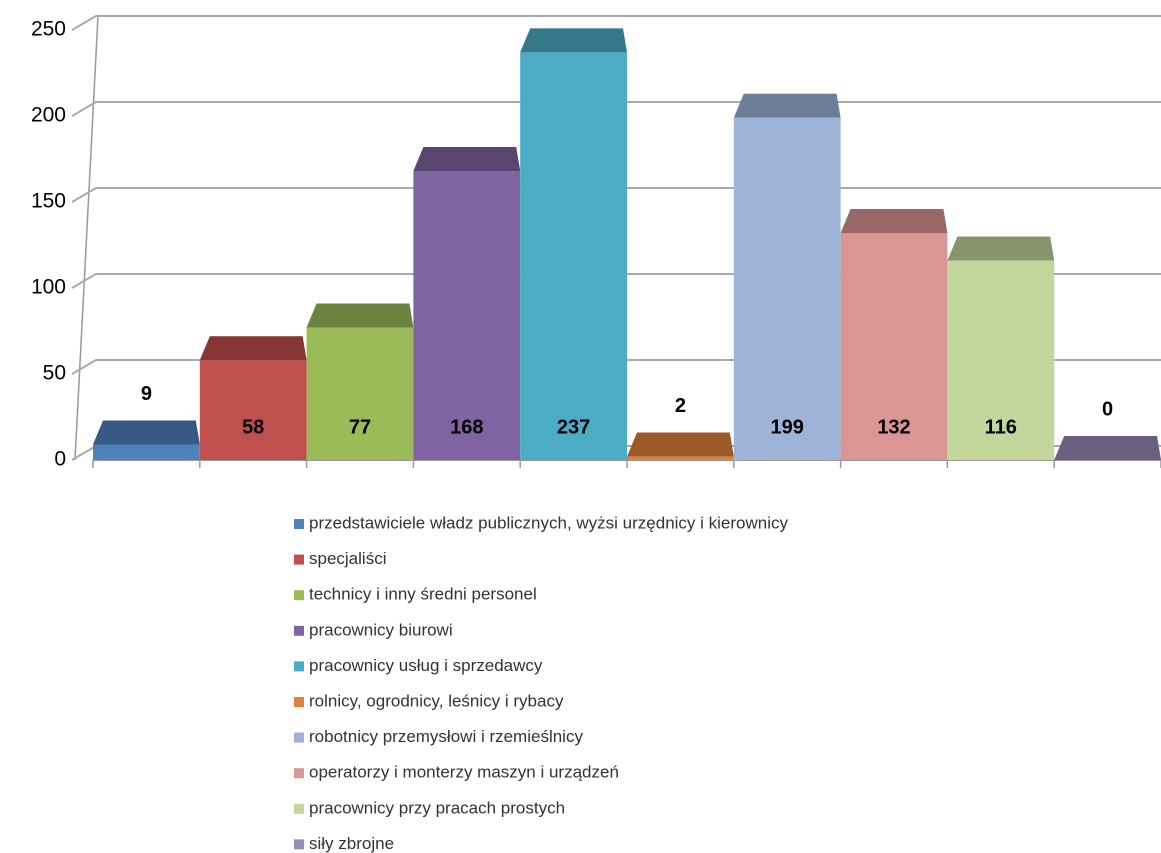  I want to click on data-label: 58, so click(253, 427).